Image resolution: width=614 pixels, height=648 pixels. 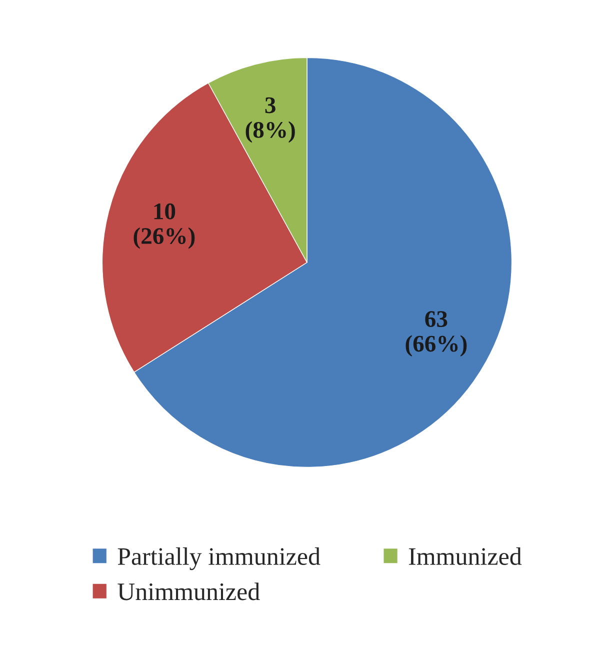 I want to click on data-label: 10 (26%), so click(x=164, y=226).